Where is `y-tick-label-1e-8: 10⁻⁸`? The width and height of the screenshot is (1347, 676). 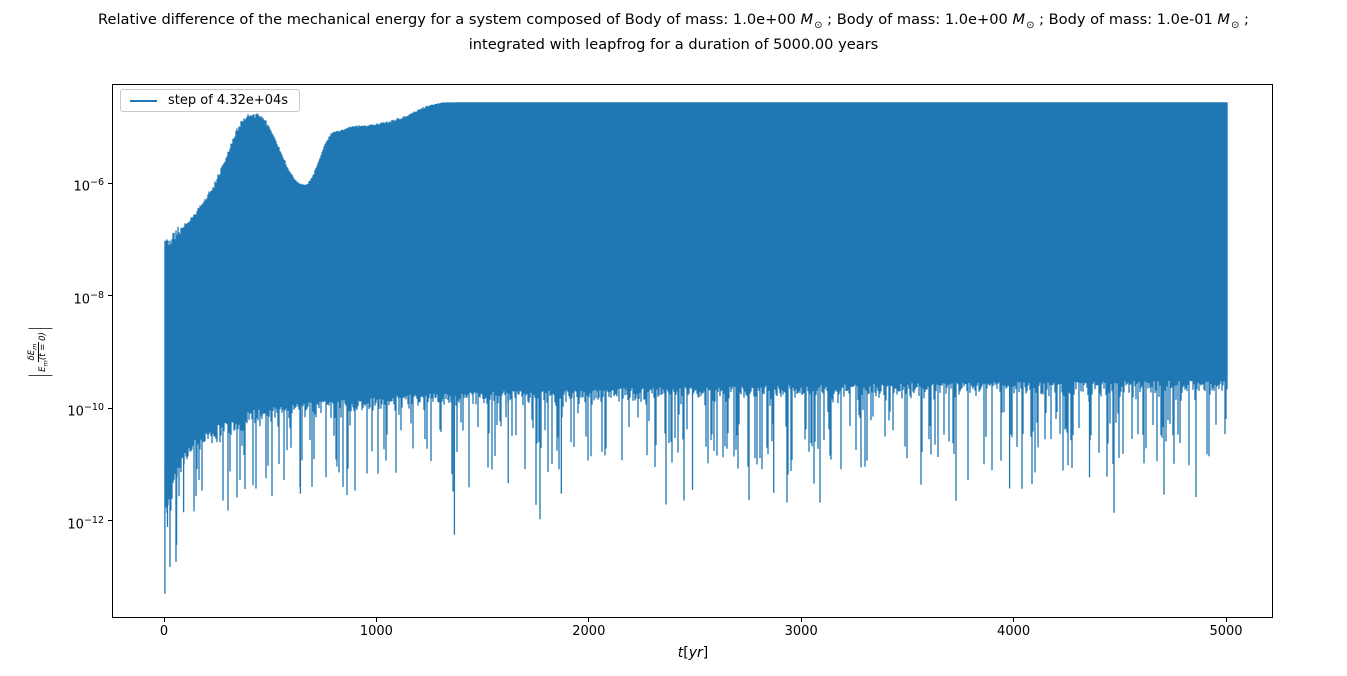 y-tick-label-1e-8: 10⁻⁸ is located at coordinates (88, 298).